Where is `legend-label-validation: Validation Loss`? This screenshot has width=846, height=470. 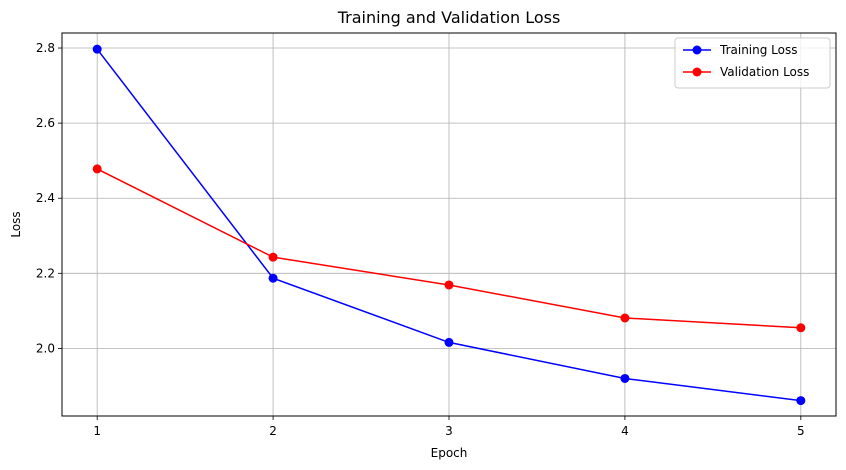 legend-label-validation: Validation Loss is located at coordinates (764, 72).